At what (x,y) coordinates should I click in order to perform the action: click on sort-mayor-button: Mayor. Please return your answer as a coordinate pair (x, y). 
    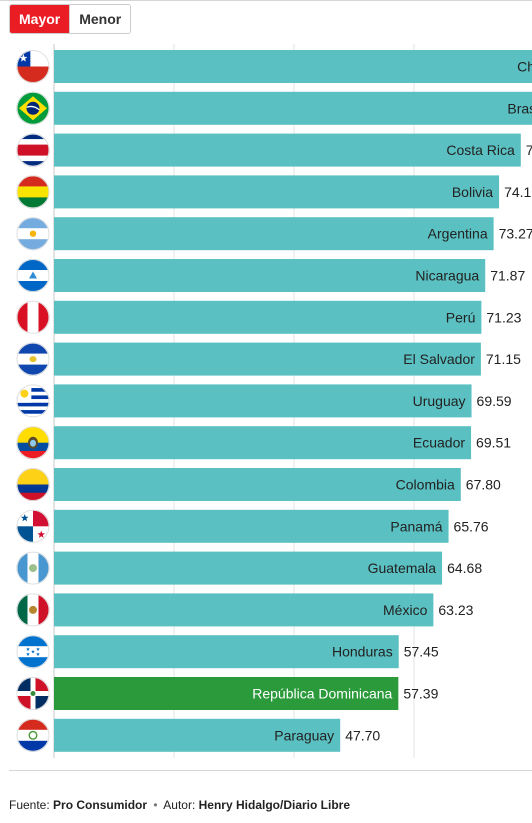
    Looking at the image, I should click on (40, 19).